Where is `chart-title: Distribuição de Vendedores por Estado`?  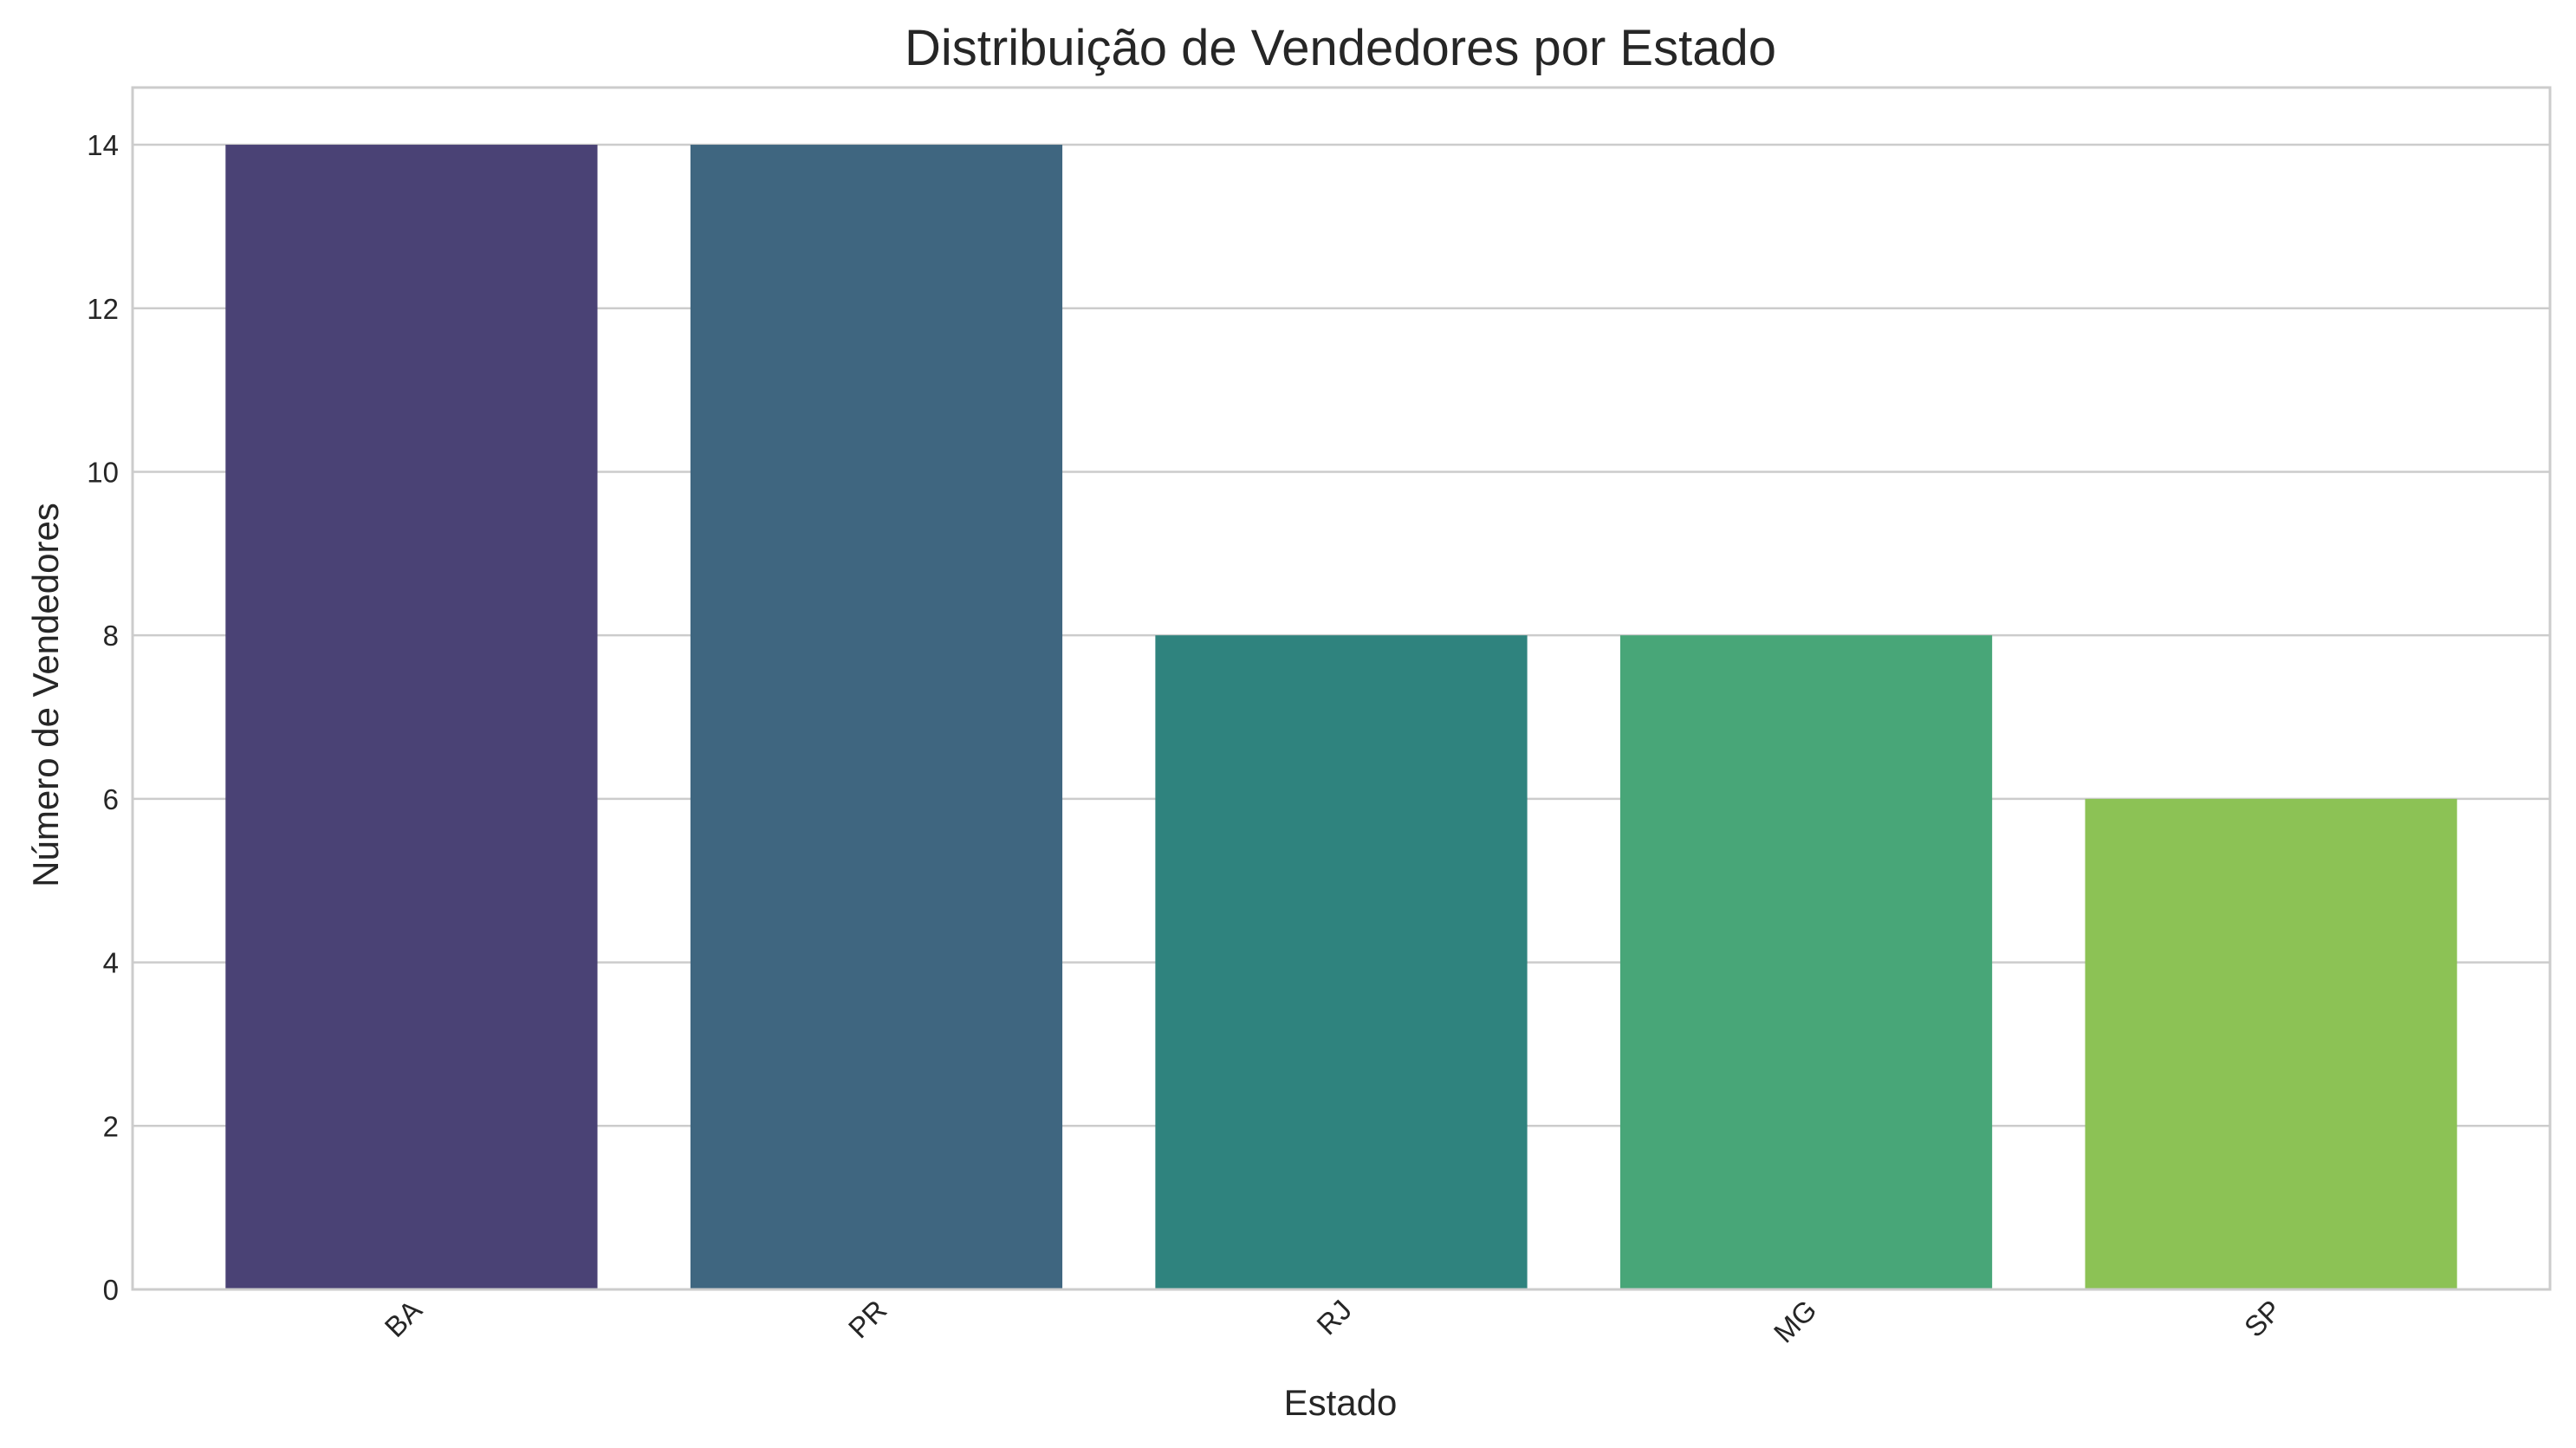 chart-title: Distribuição de Vendedores por Estado is located at coordinates (1340, 48).